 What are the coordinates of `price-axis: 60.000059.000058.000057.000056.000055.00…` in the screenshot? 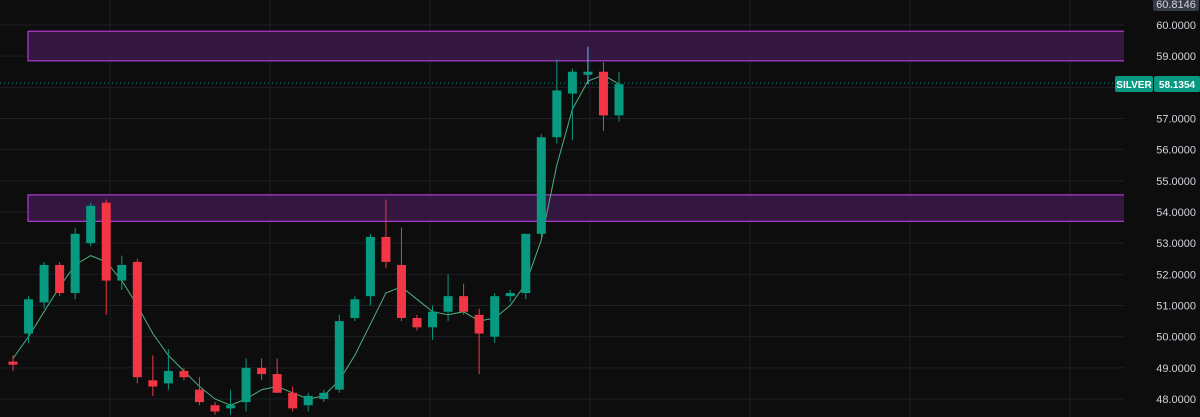 It's located at (1162, 208).